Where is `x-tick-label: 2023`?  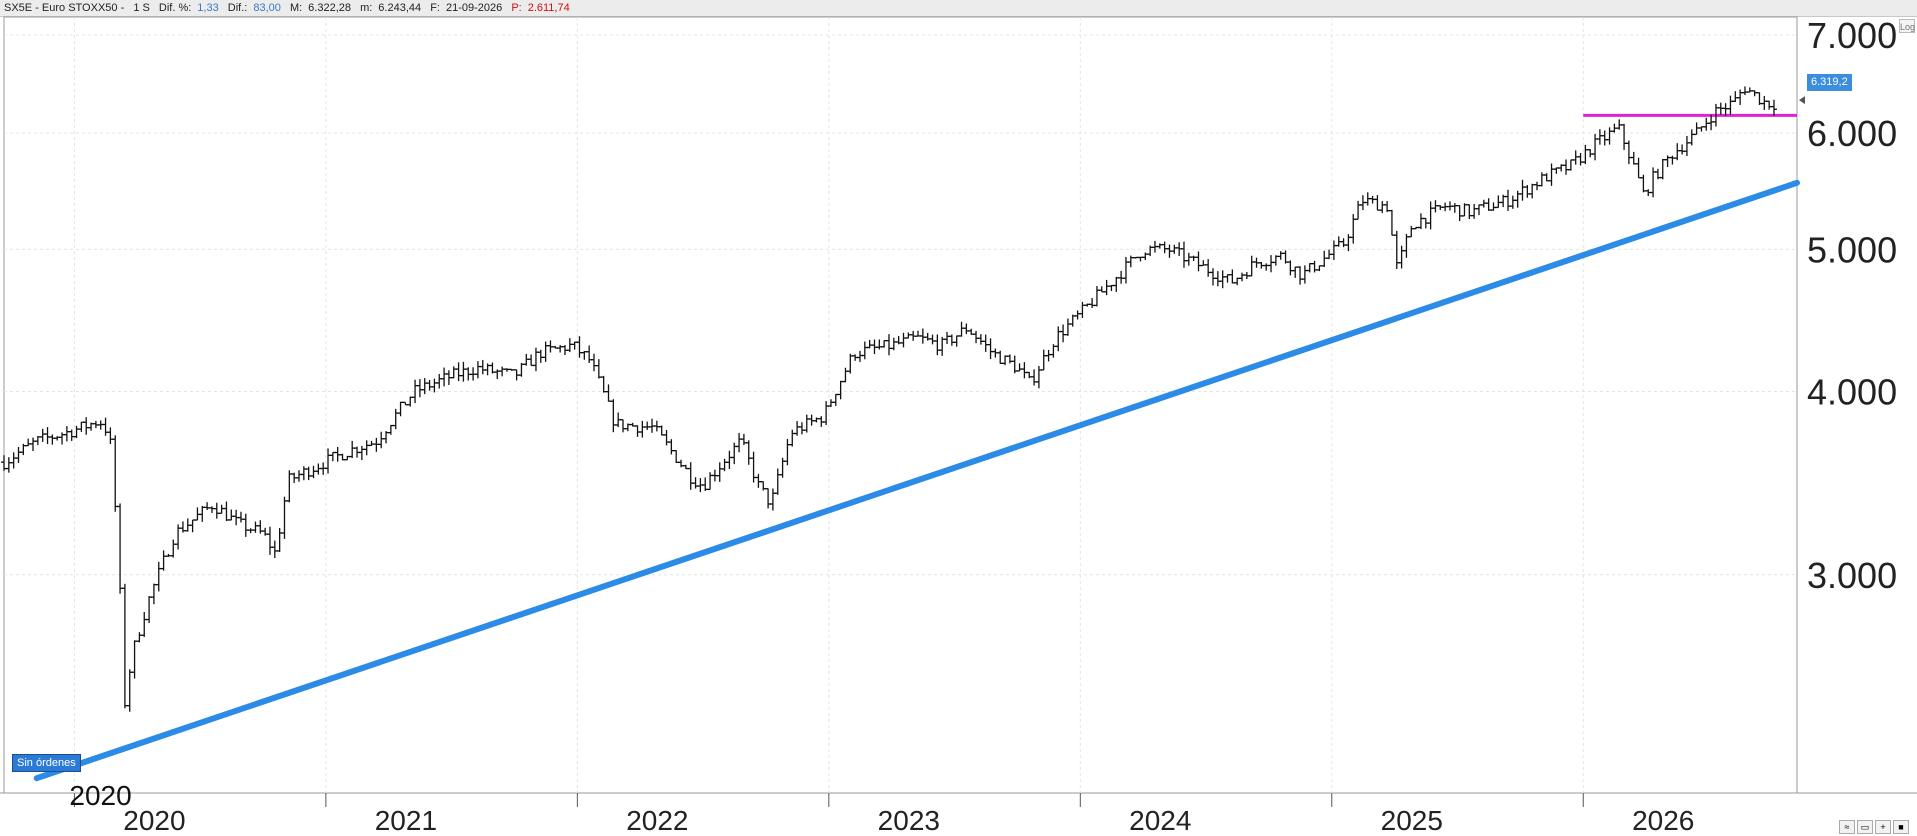 x-tick-label: 2023 is located at coordinates (909, 820).